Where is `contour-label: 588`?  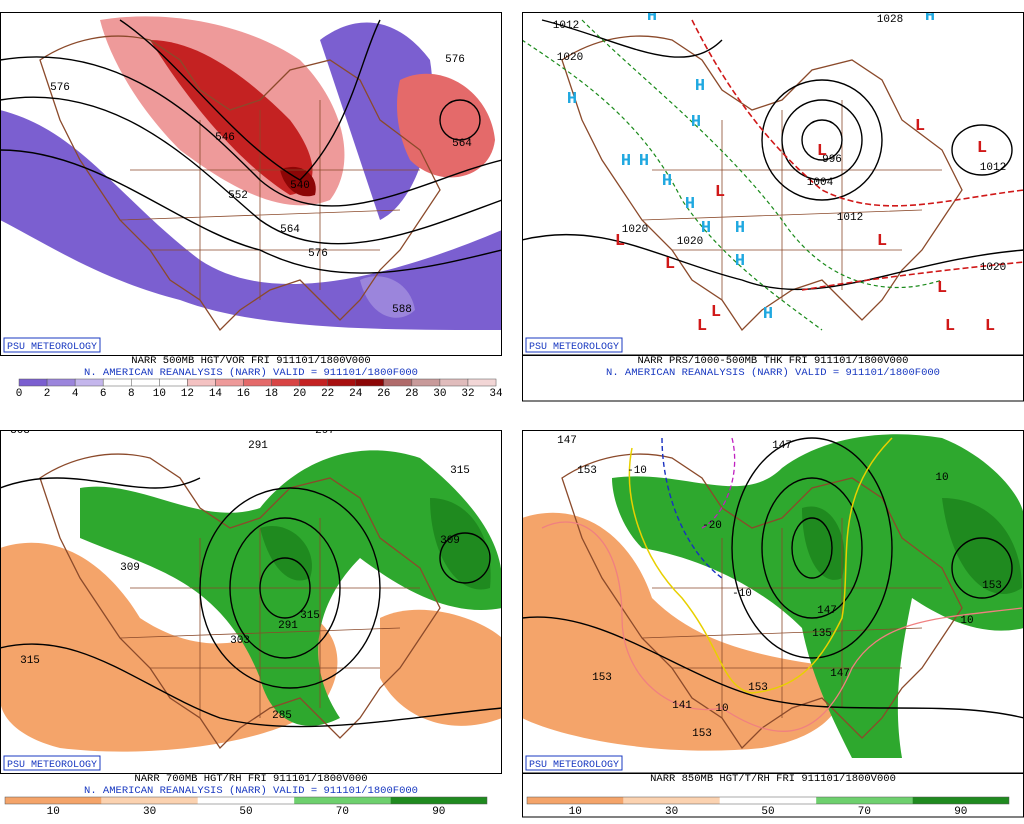 contour-label: 588 is located at coordinates (402, 310).